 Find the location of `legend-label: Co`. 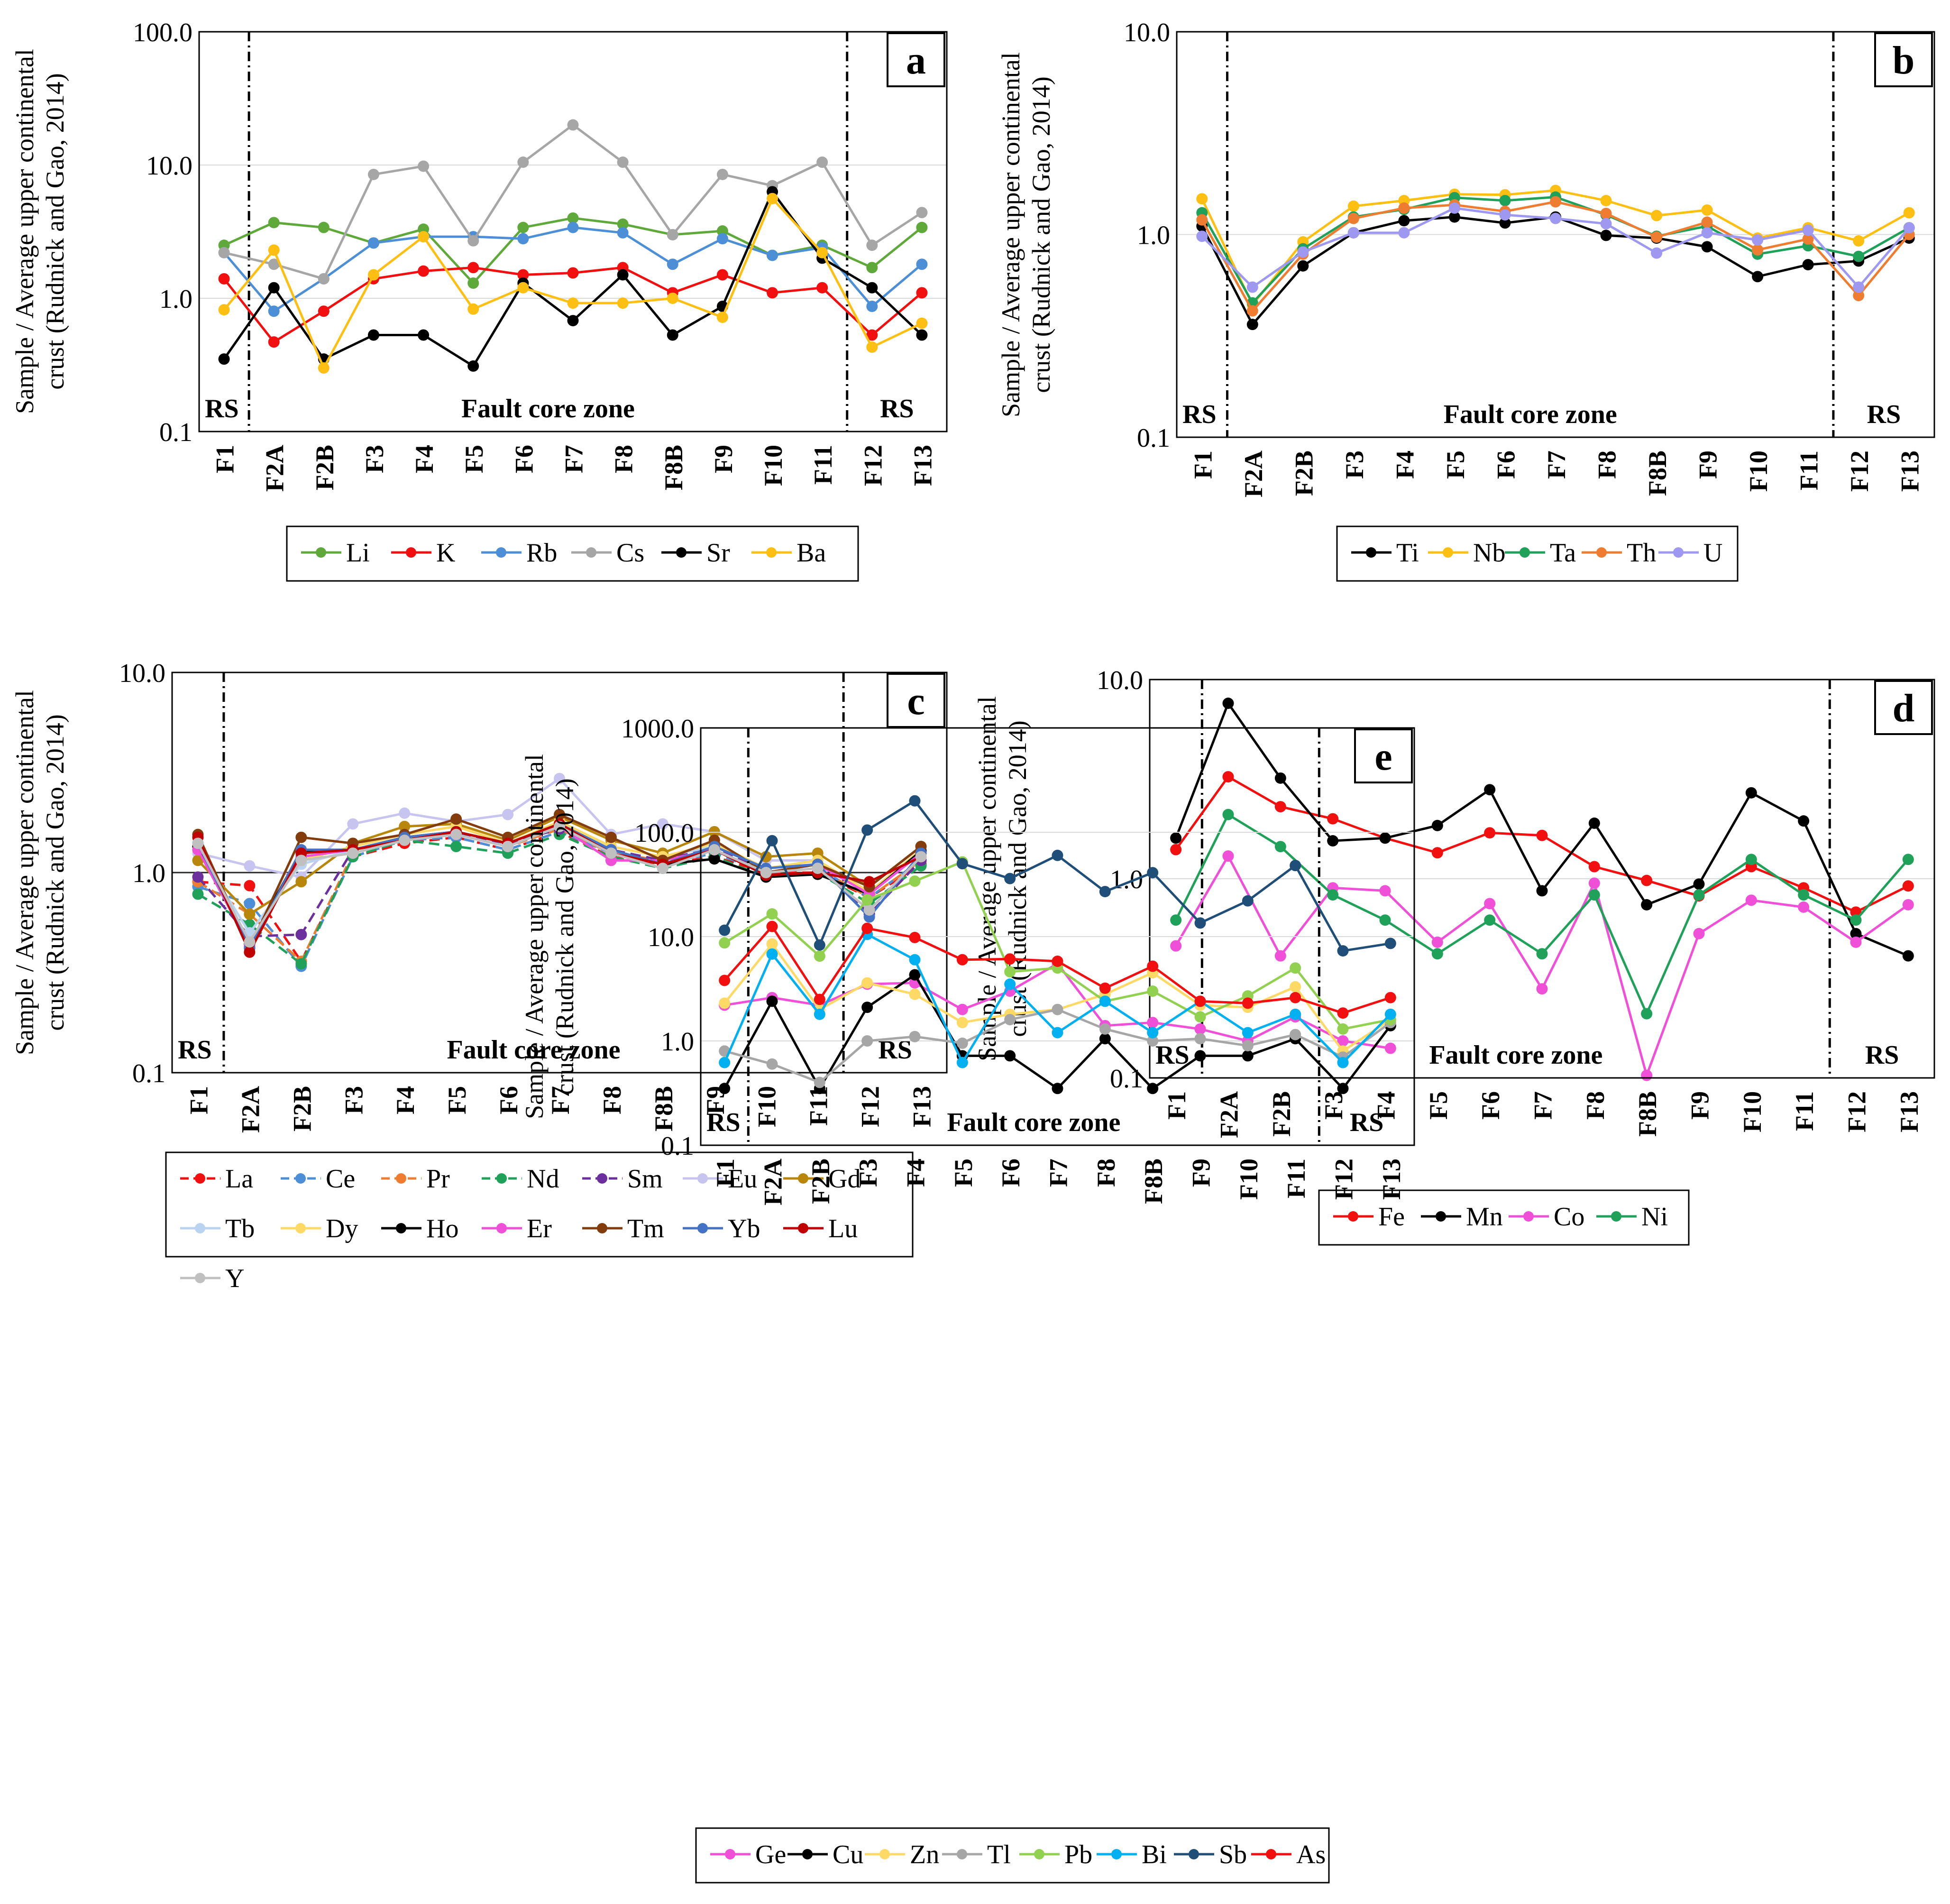

legend-label: Co is located at coordinates (1569, 1217).